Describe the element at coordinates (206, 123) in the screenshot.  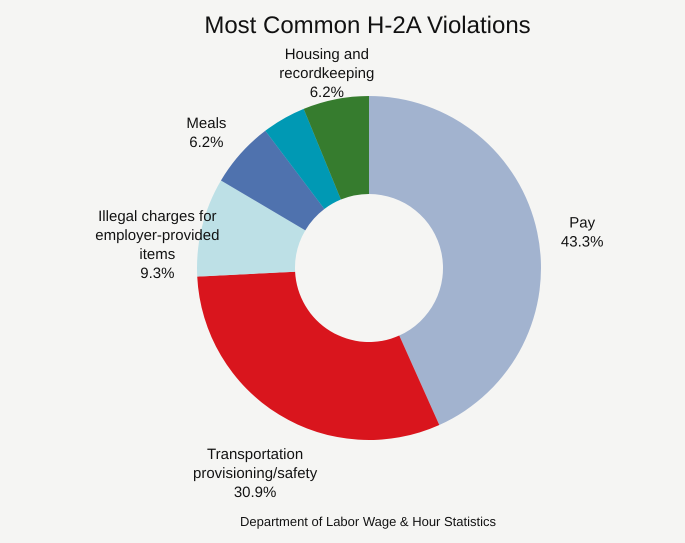
I see `slice-label: Meals` at that location.